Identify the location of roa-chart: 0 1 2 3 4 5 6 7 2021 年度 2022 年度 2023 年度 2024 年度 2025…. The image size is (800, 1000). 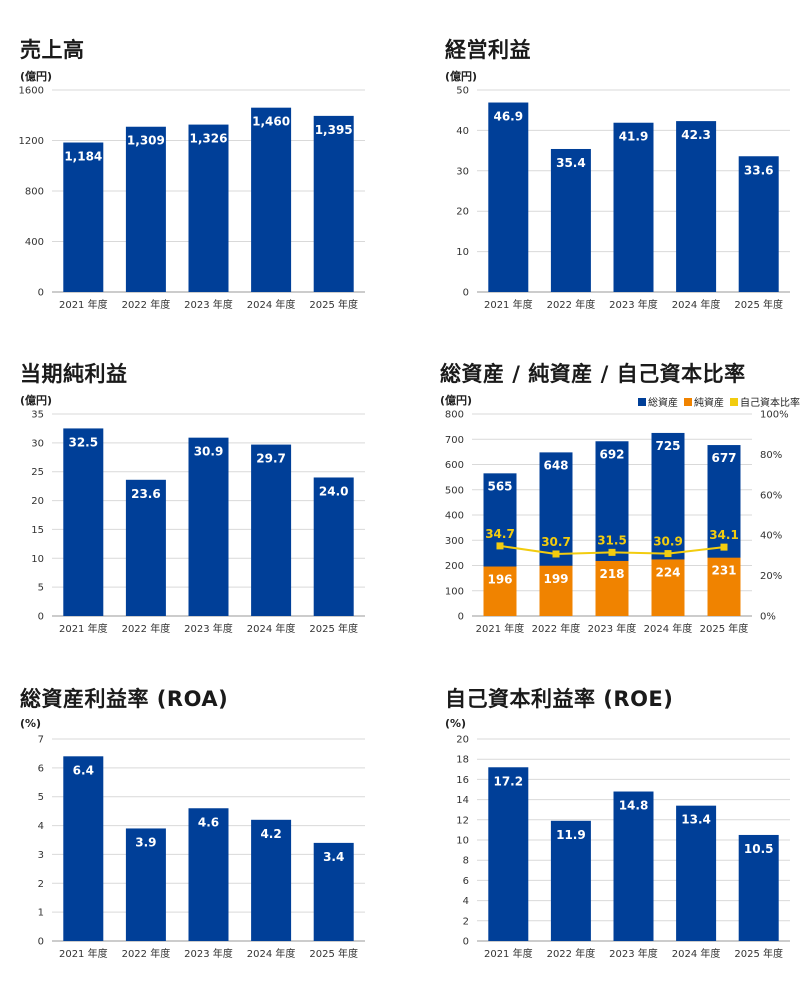
(201, 847).